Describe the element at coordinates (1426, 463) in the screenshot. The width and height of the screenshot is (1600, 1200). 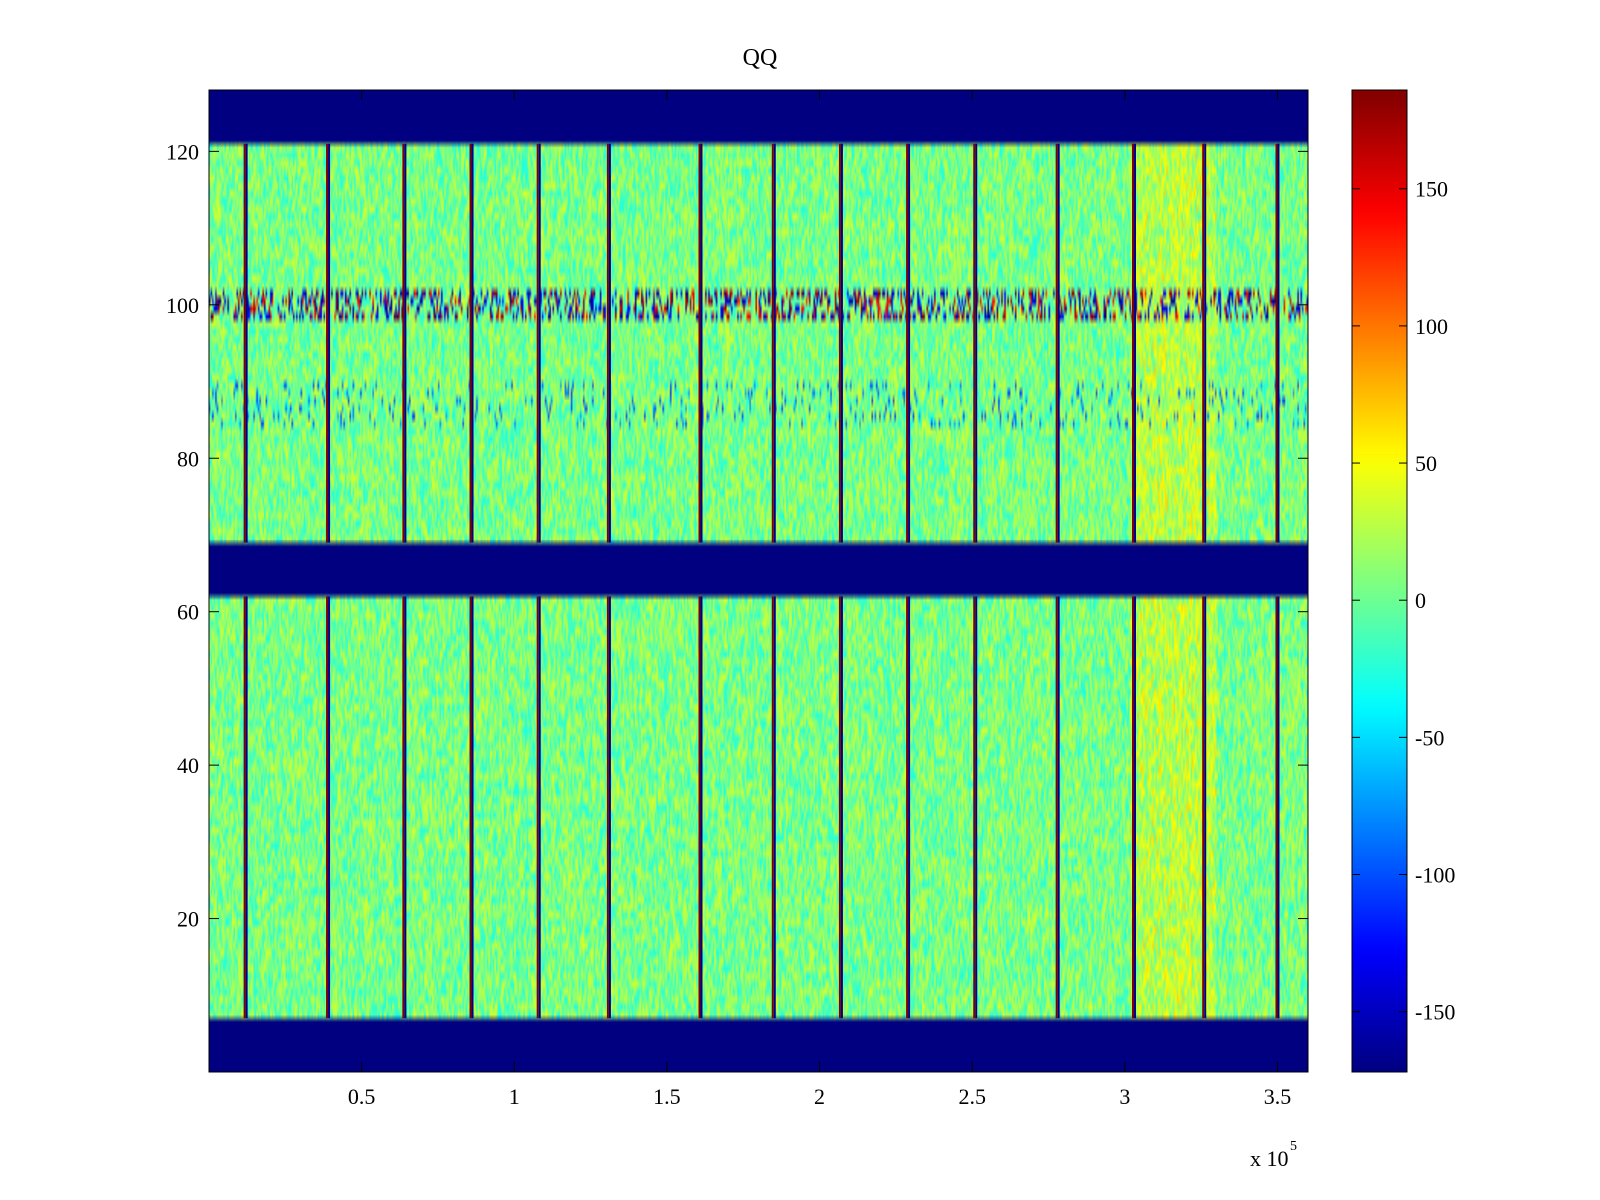
I see `colorbar-tick-label: 50` at that location.